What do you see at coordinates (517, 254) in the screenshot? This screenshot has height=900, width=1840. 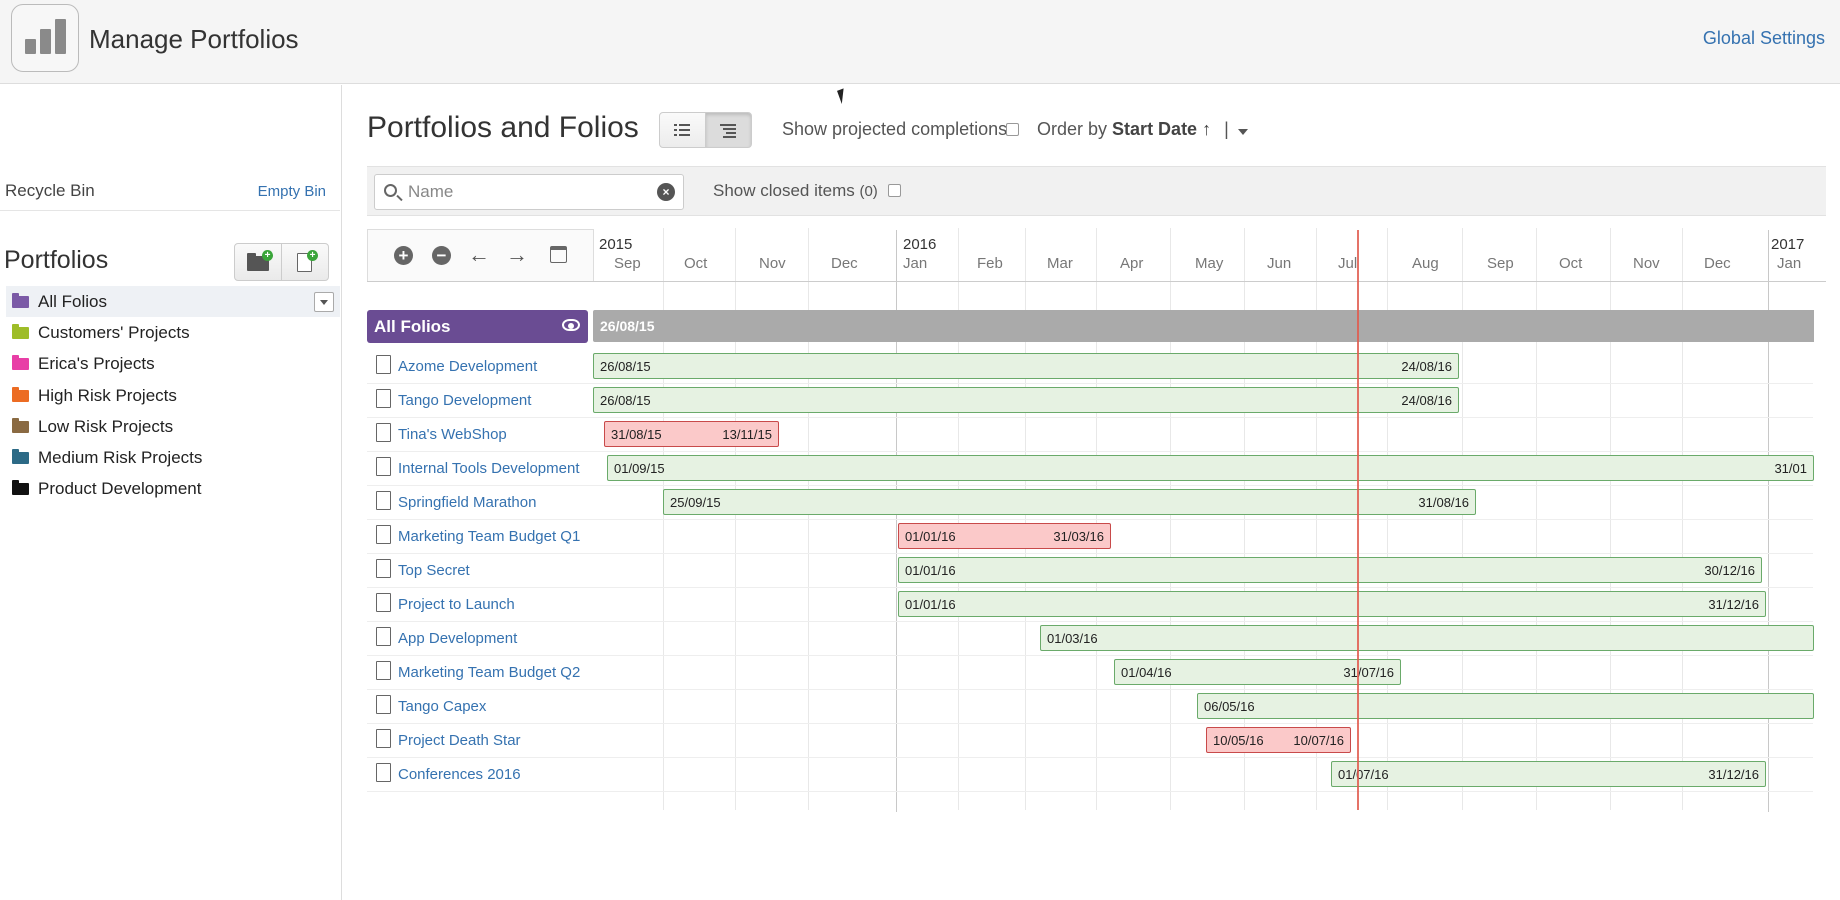 I see `scroll-right-icon: →` at bounding box center [517, 254].